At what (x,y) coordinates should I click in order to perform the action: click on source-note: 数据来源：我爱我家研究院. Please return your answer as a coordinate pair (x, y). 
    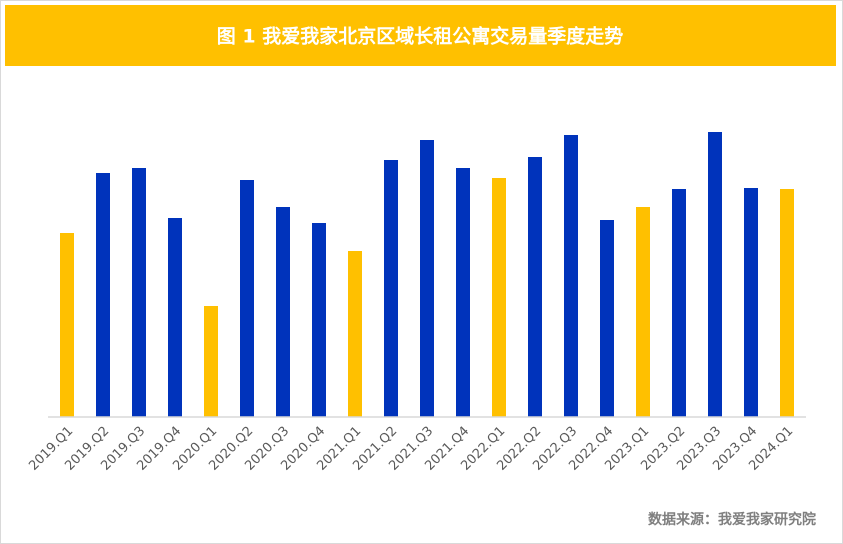
    Looking at the image, I should click on (732, 519).